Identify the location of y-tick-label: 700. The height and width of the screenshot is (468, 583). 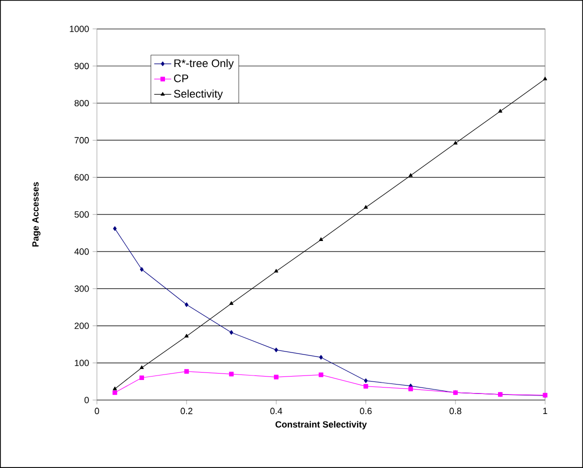
(81, 140).